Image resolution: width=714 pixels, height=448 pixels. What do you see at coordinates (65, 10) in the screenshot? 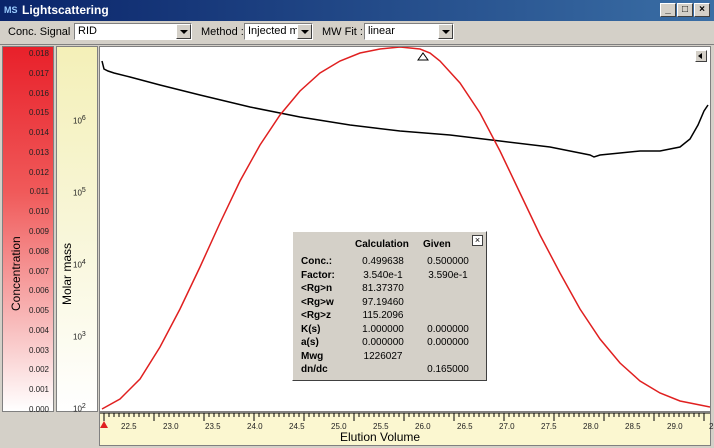
I see `window-title: Lightscattering` at bounding box center [65, 10].